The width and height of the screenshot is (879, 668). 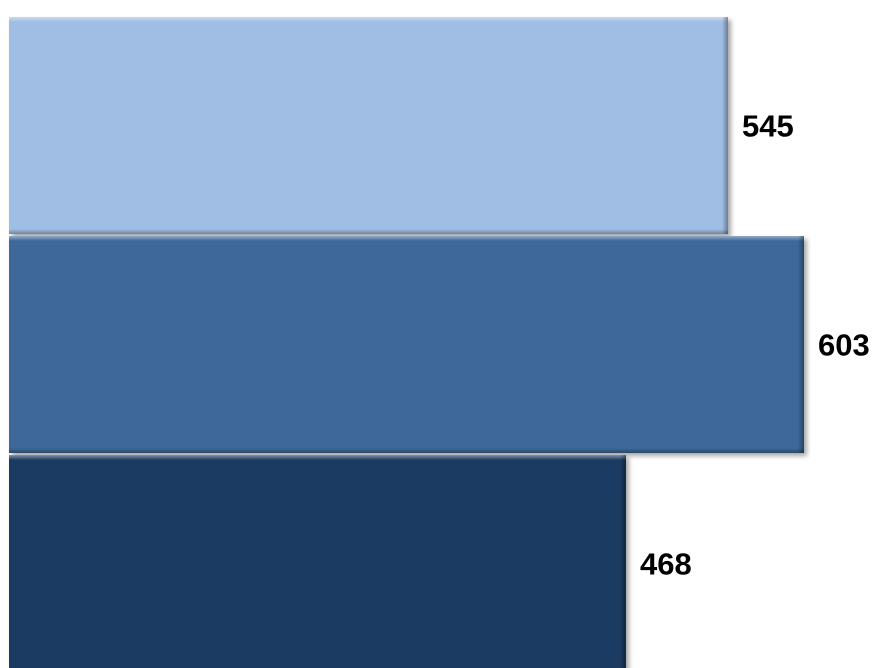 What do you see at coordinates (768, 126) in the screenshot?
I see `bar-value-label: 545` at bounding box center [768, 126].